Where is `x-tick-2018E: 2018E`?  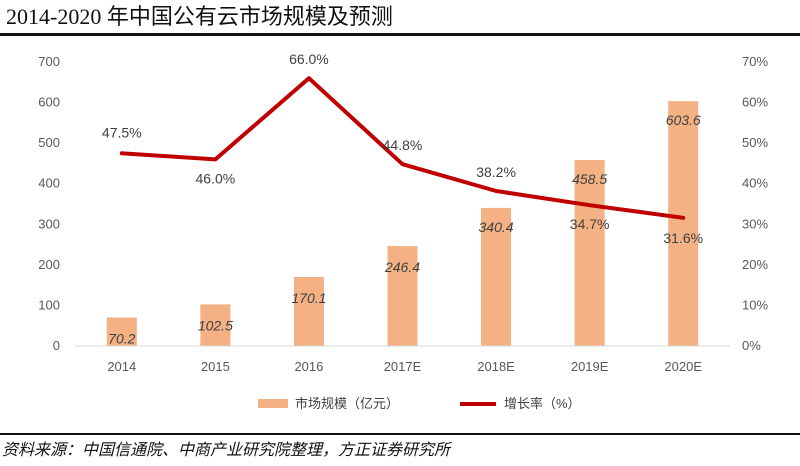
x-tick-2018E: 2018E is located at coordinates (496, 366).